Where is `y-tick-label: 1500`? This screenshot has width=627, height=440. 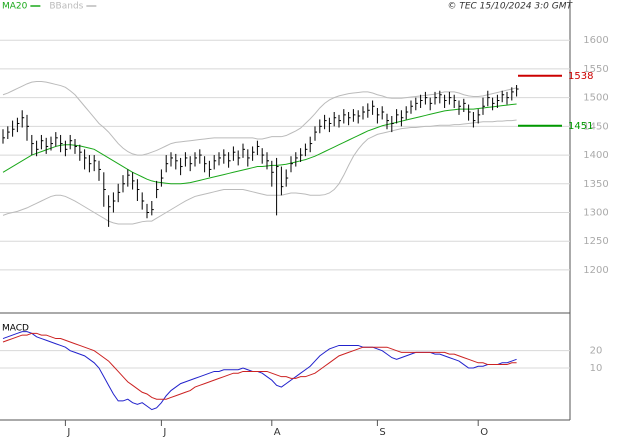 y-tick-label: 1500 is located at coordinates (595, 98).